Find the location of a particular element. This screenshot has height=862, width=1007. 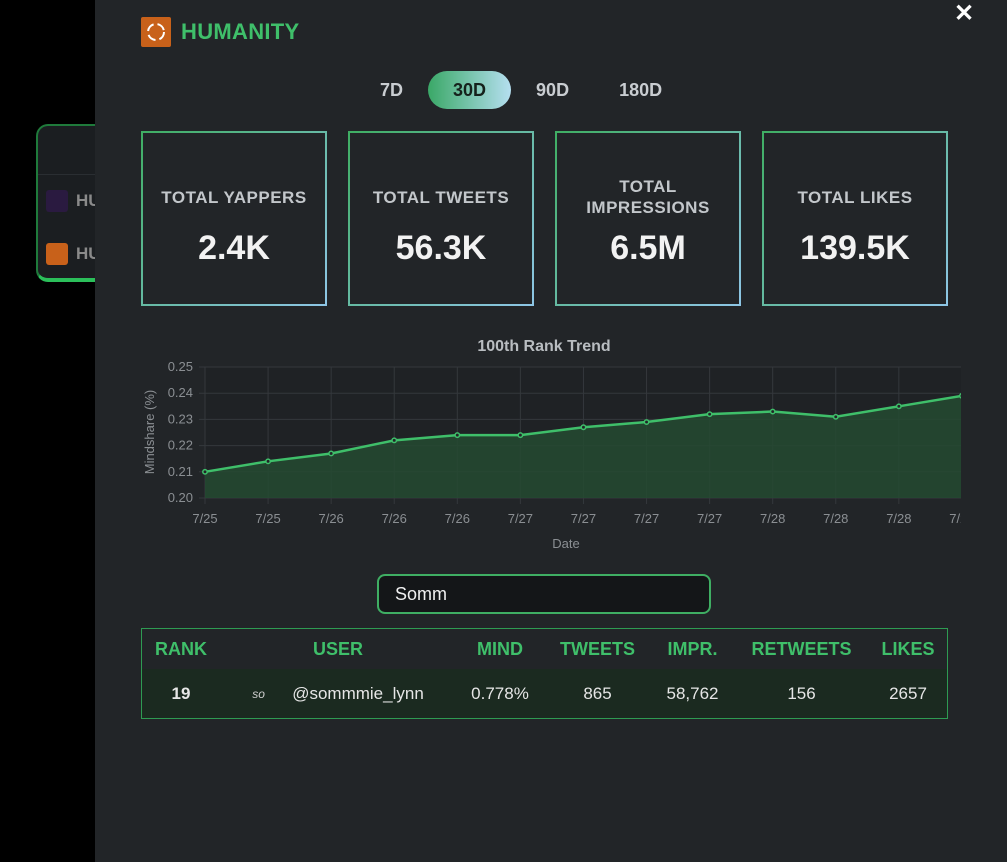

retweets-cell: 156 is located at coordinates (801, 693).